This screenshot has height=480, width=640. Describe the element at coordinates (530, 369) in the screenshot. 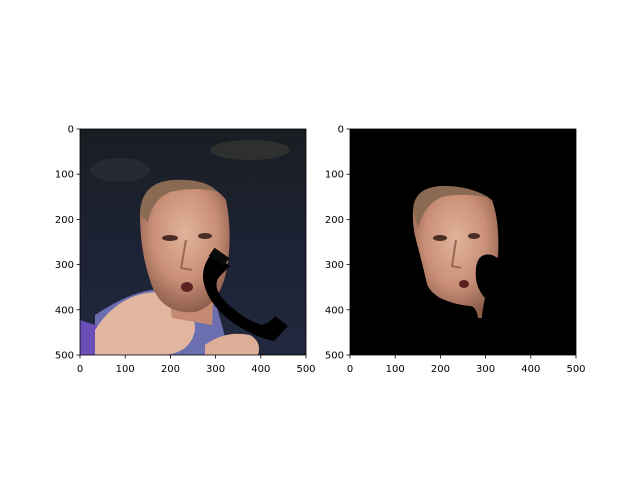

I see `right-x-tick-label: 400` at that location.